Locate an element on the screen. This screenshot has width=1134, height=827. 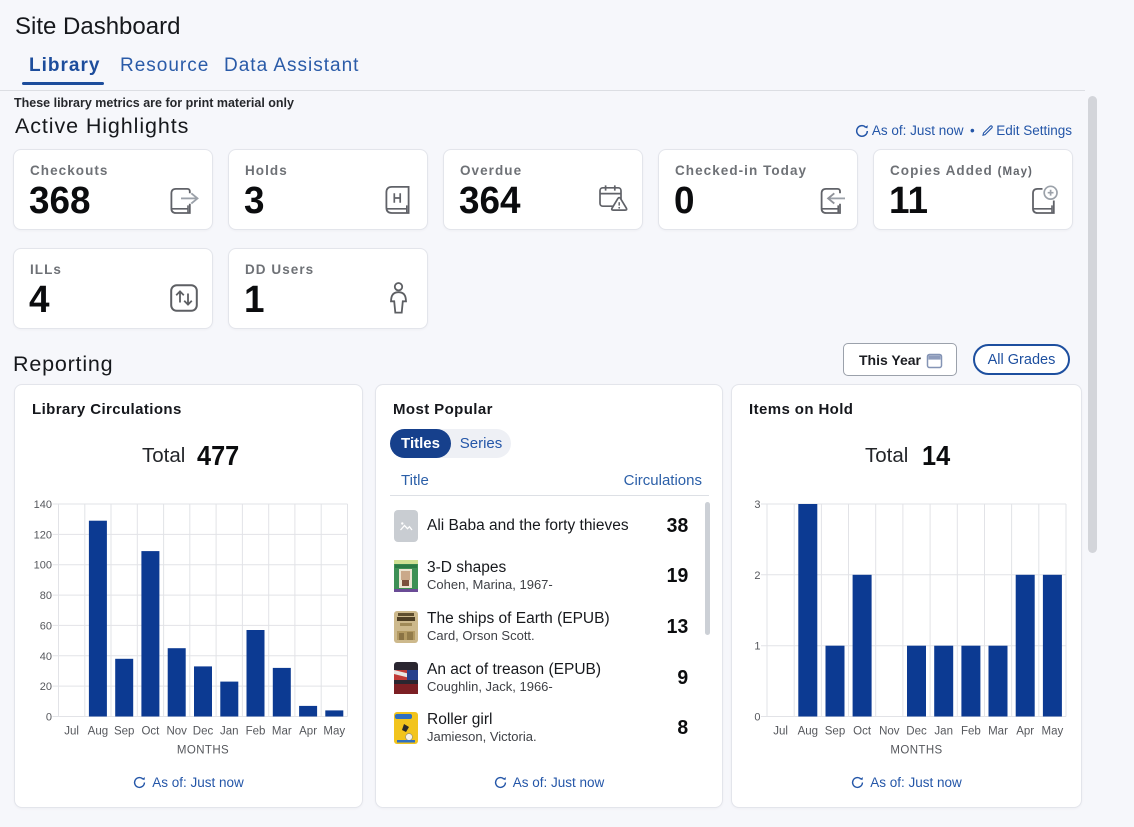
svg-text: 100 is located at coordinates (43, 566).